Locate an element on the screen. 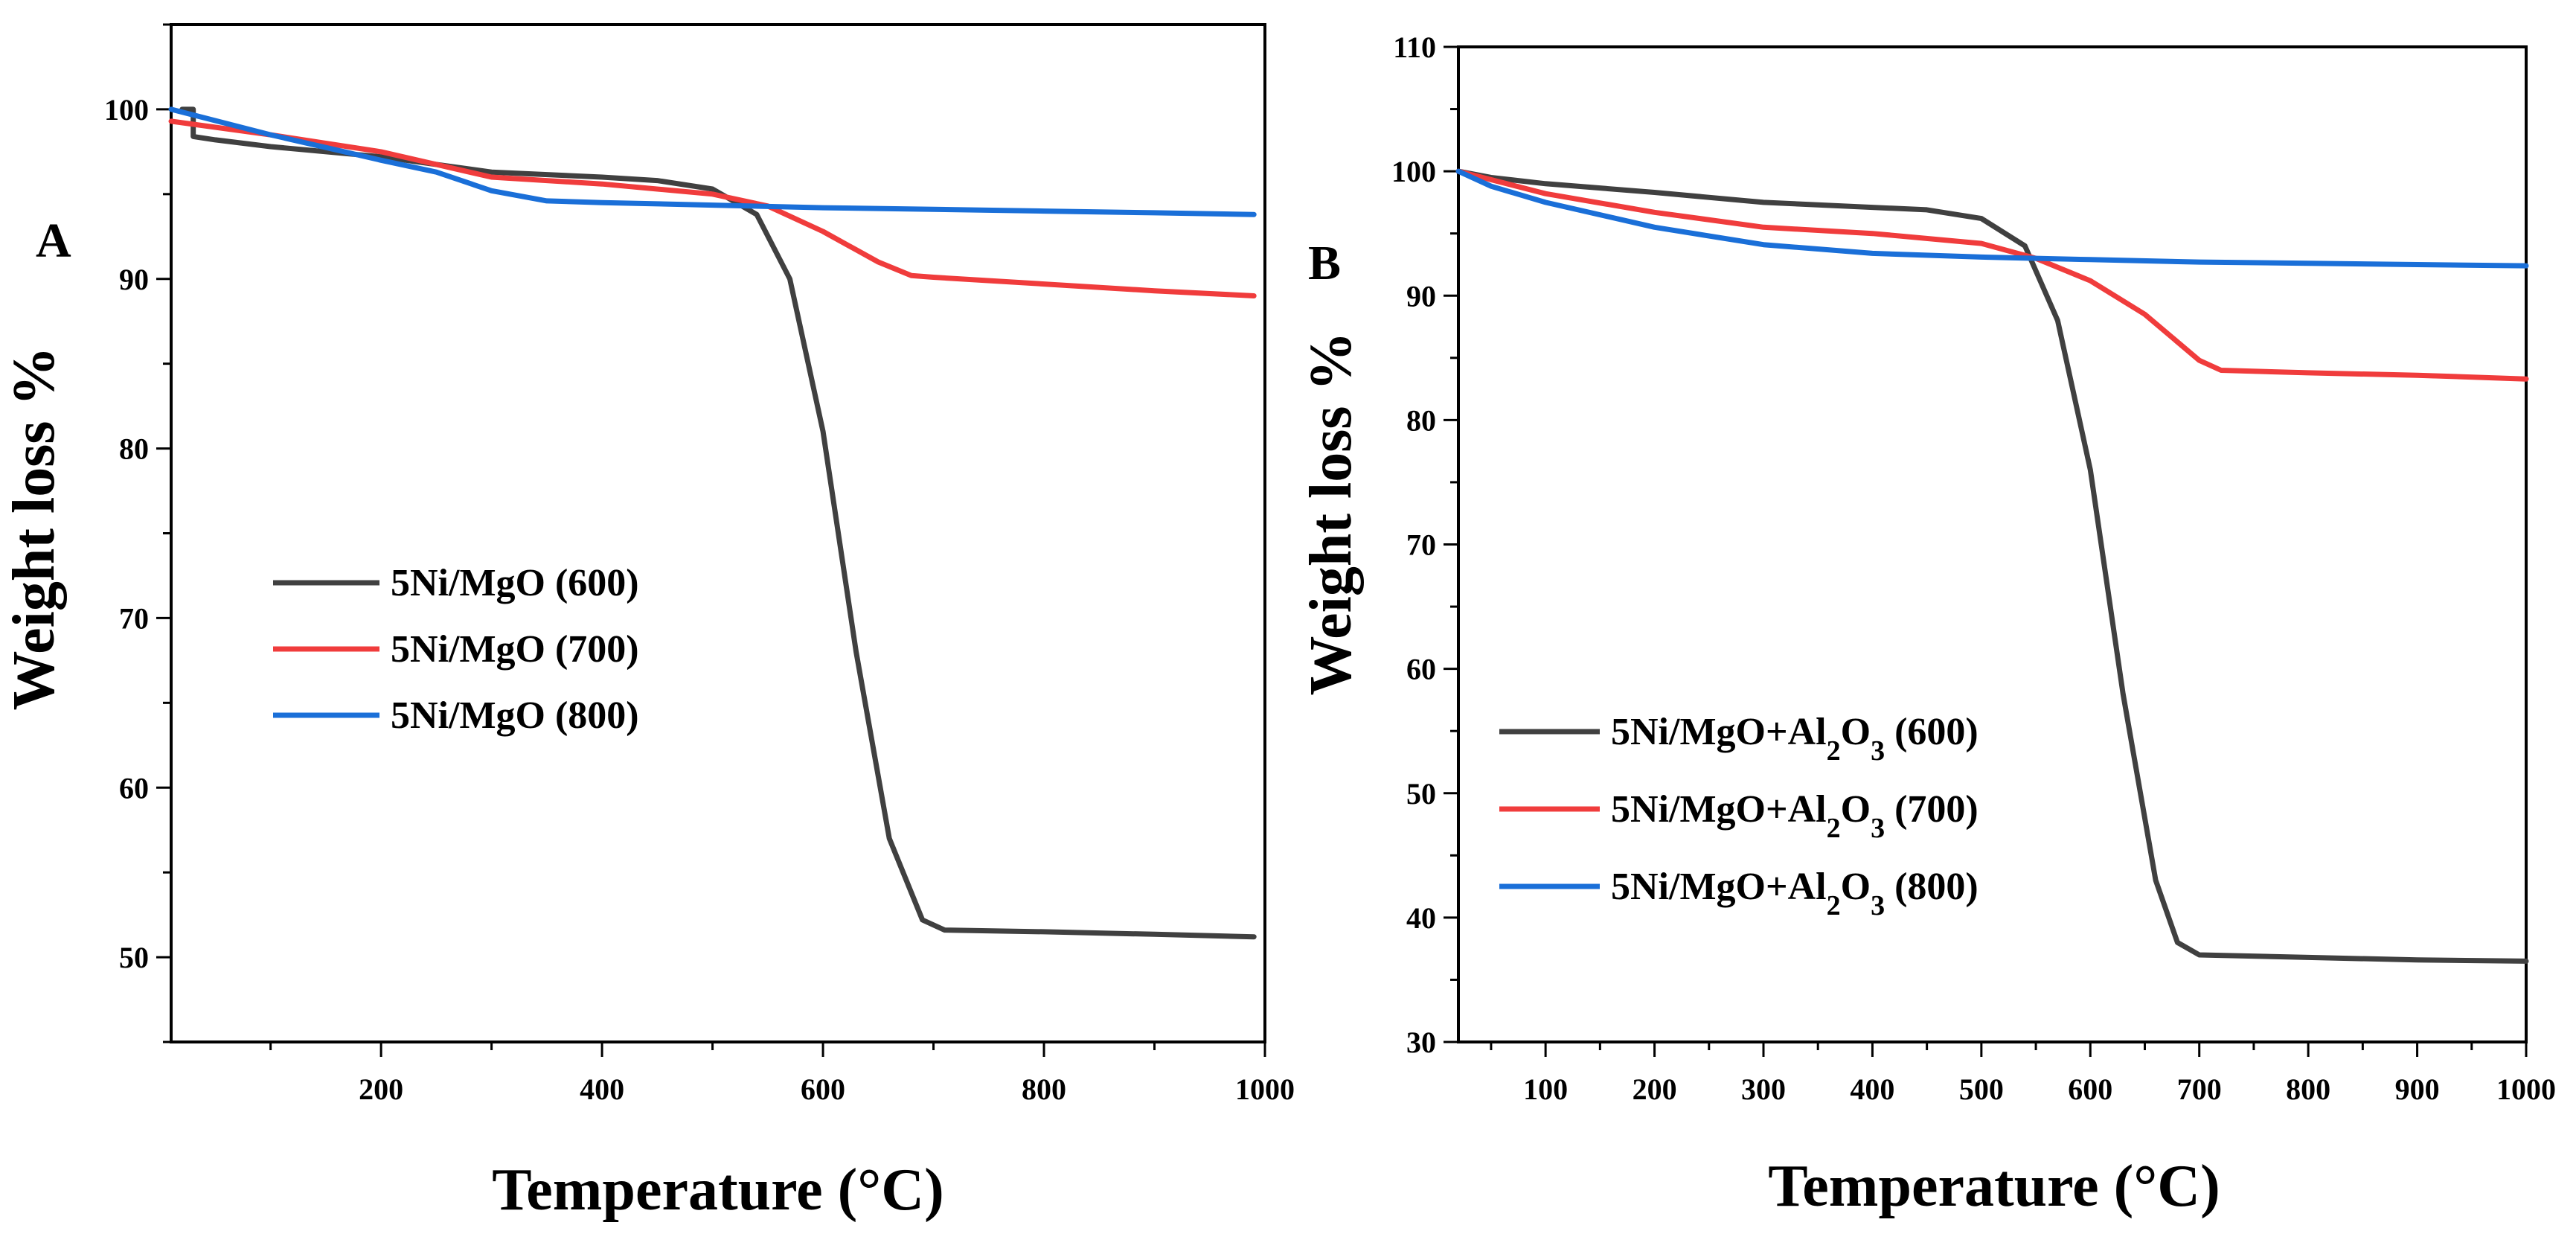 The image size is (2576, 1234). legend-text-part: 5Ni/MgO (600) is located at coordinates (515, 583).